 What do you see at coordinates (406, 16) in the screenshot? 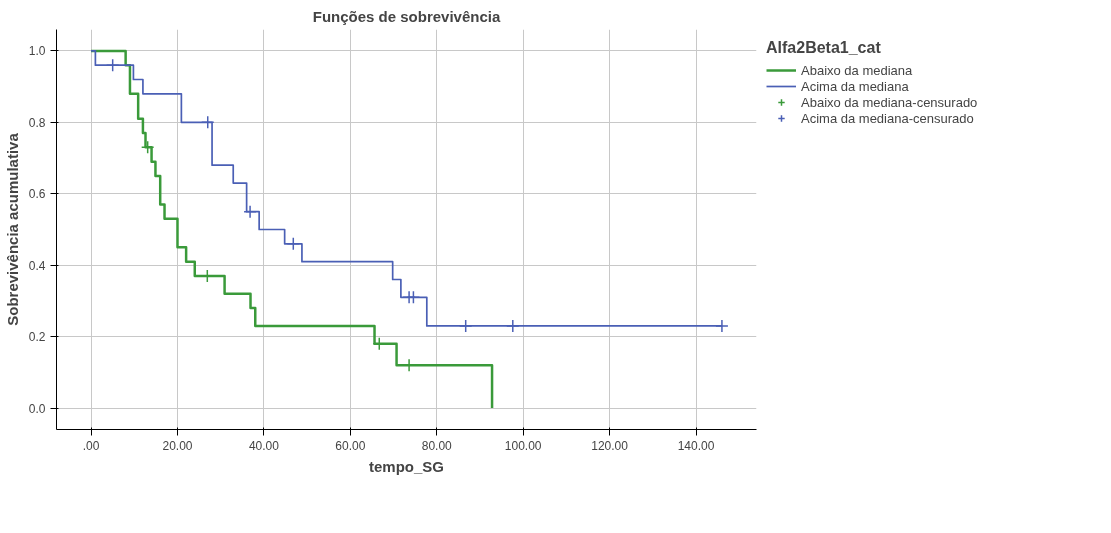
I see `chart-title: Funções de sobrevivência` at bounding box center [406, 16].